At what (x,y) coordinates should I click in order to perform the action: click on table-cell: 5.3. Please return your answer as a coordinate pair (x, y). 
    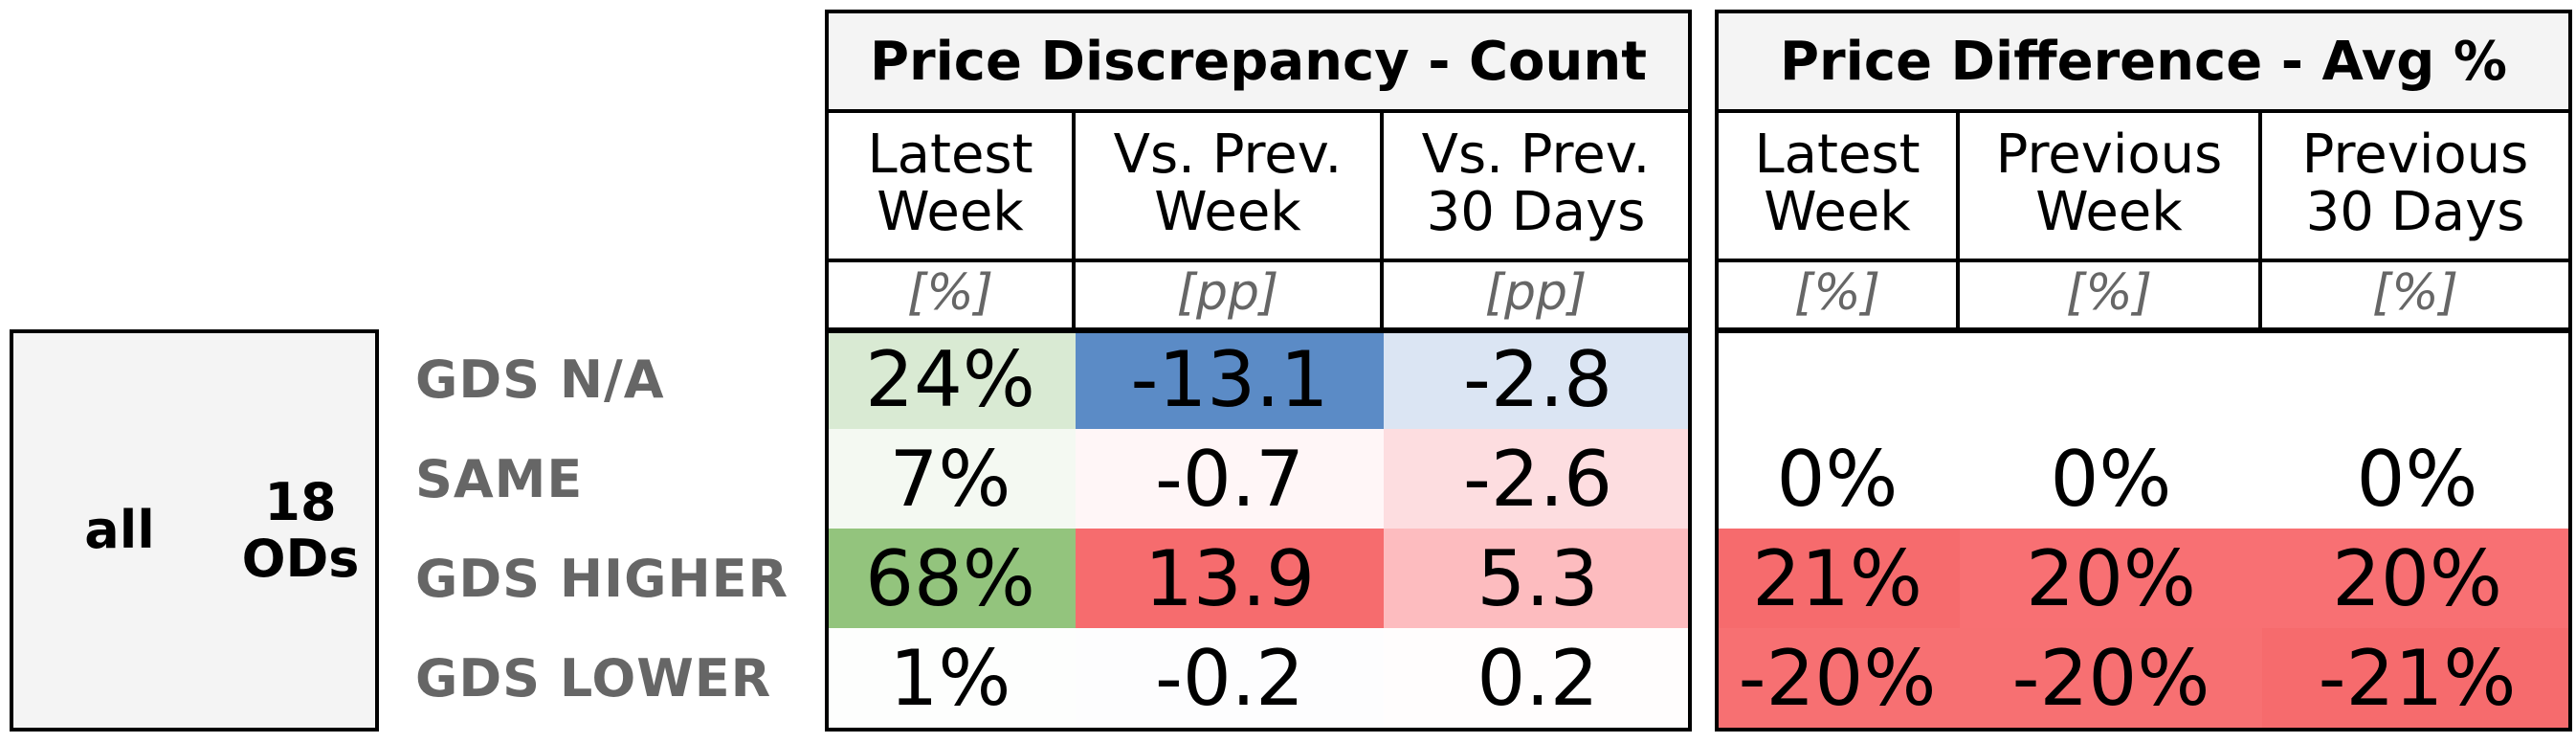
    Looking at the image, I should click on (1538, 578).